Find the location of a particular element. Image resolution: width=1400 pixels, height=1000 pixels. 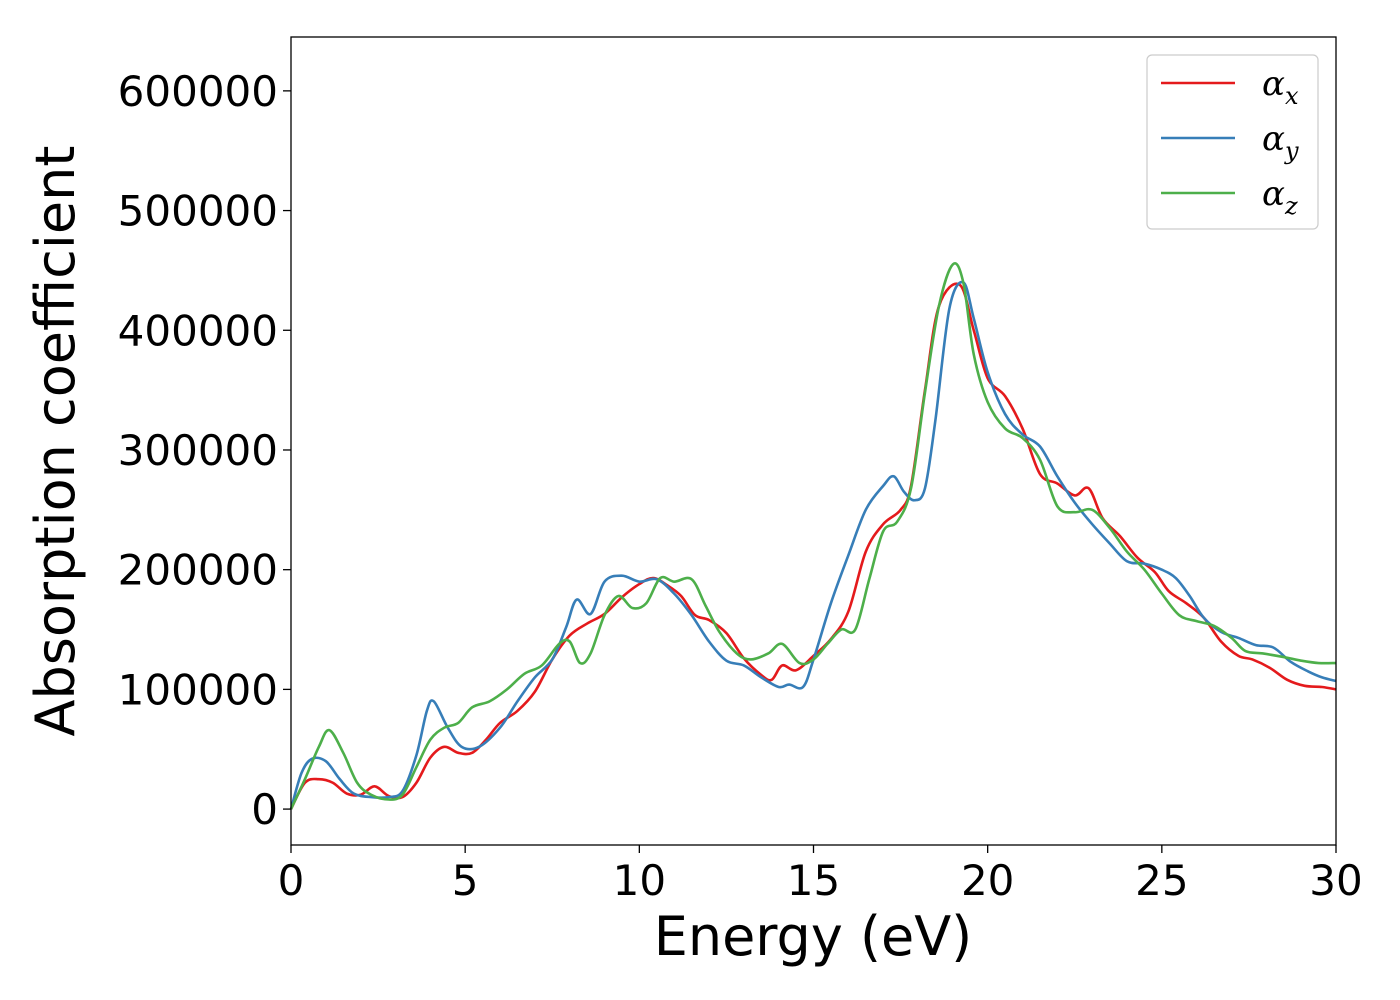

x-tick-label: 15 is located at coordinates (813, 880).